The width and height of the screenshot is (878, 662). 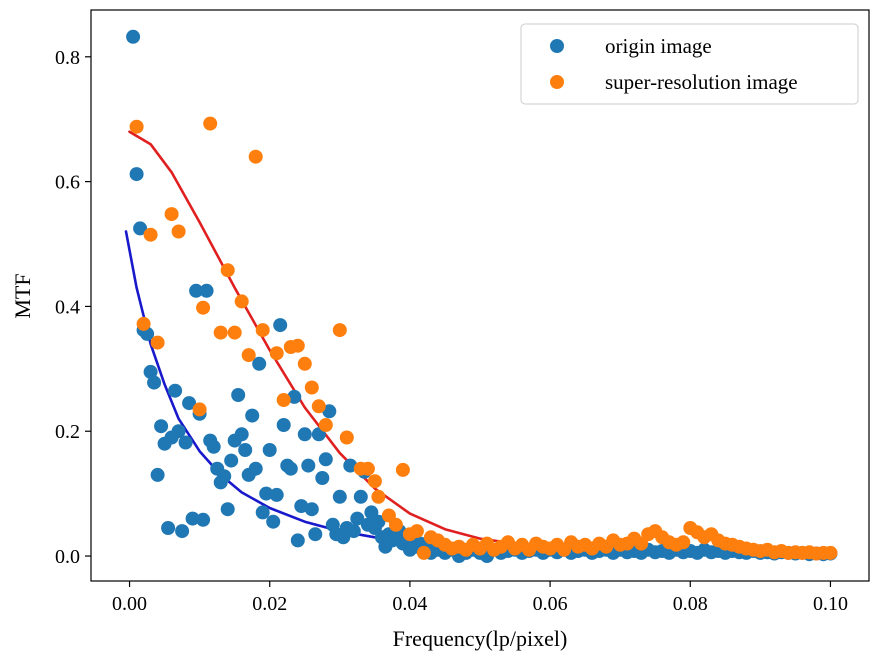 What do you see at coordinates (557, 82) in the screenshot?
I see `legend-marker-super-resolution` at bounding box center [557, 82].